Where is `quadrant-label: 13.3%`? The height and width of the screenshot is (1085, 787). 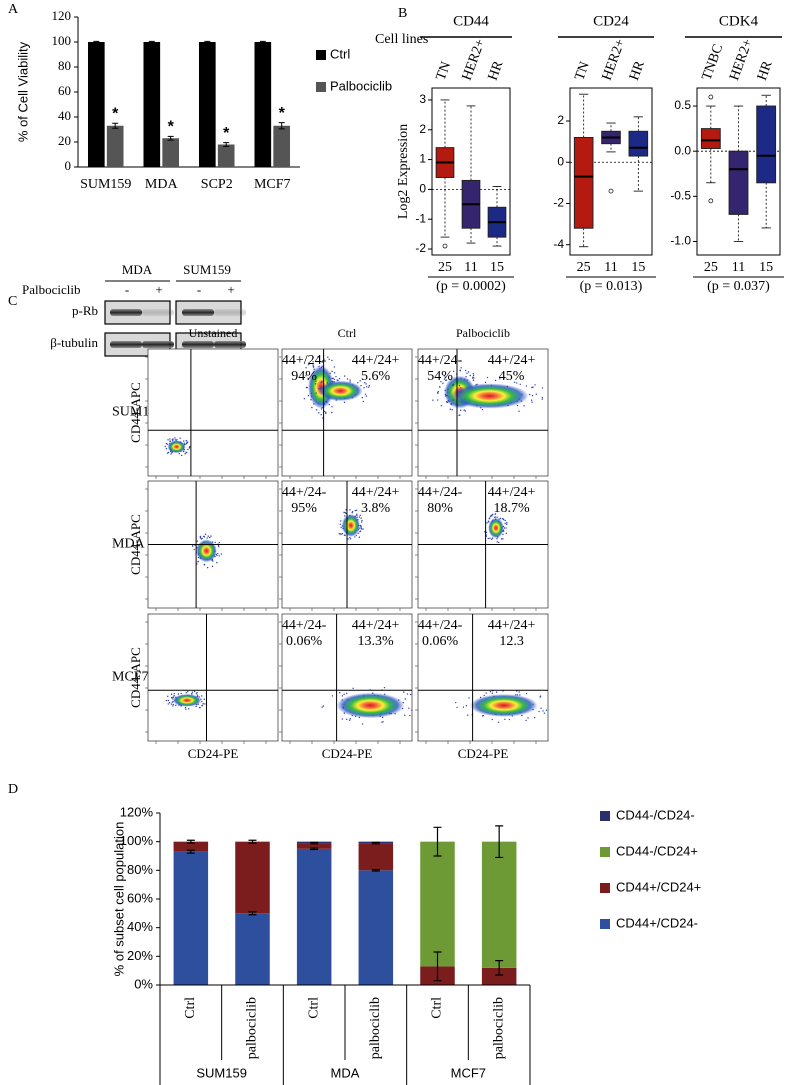
quadrant-label: 13.3% is located at coordinates (376, 641).